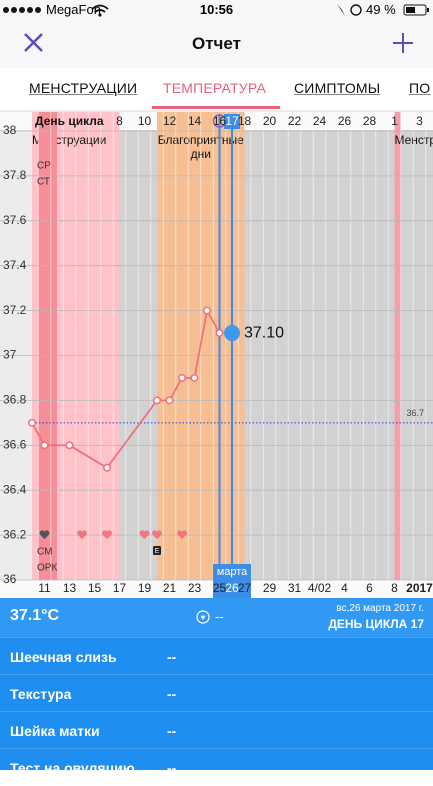 The image size is (433, 786). Describe the element at coordinates (376, 624) in the screenshot. I see `summary-cycle-day: ДЕНЬ ЦИКЛА 17` at that location.